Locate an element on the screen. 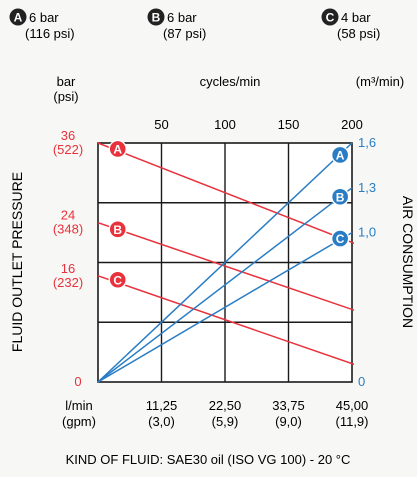 The image size is (417, 477). air-marker-c-dot is located at coordinates (340, 238).